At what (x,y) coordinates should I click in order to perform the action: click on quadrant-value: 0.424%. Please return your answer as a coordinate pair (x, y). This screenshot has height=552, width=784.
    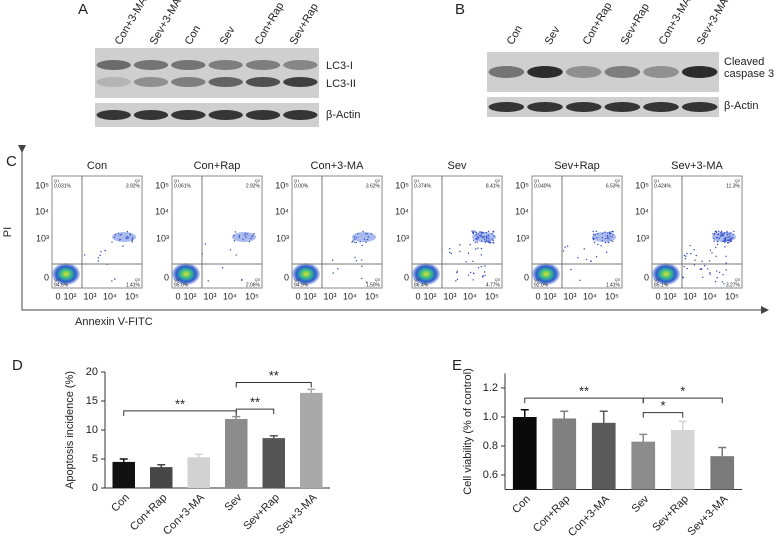
    Looking at the image, I should click on (663, 186).